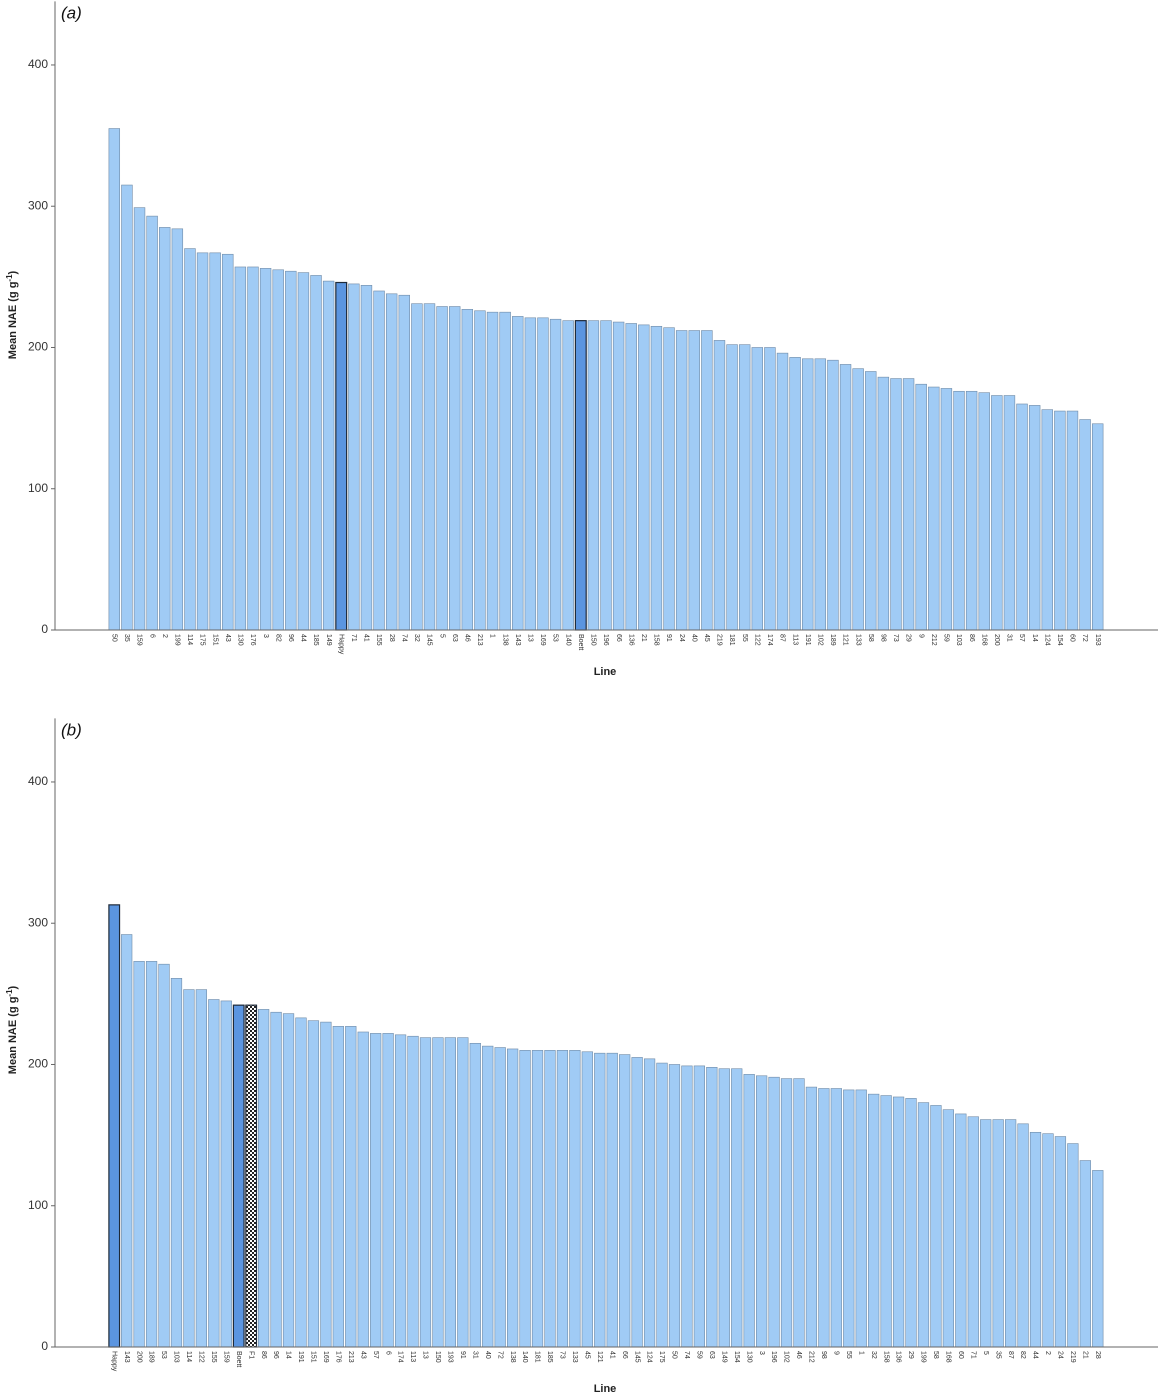 This screenshot has height=1396, width=1162. What do you see at coordinates (895, 638) in the screenshot?
I see `x-tick-label: 73` at bounding box center [895, 638].